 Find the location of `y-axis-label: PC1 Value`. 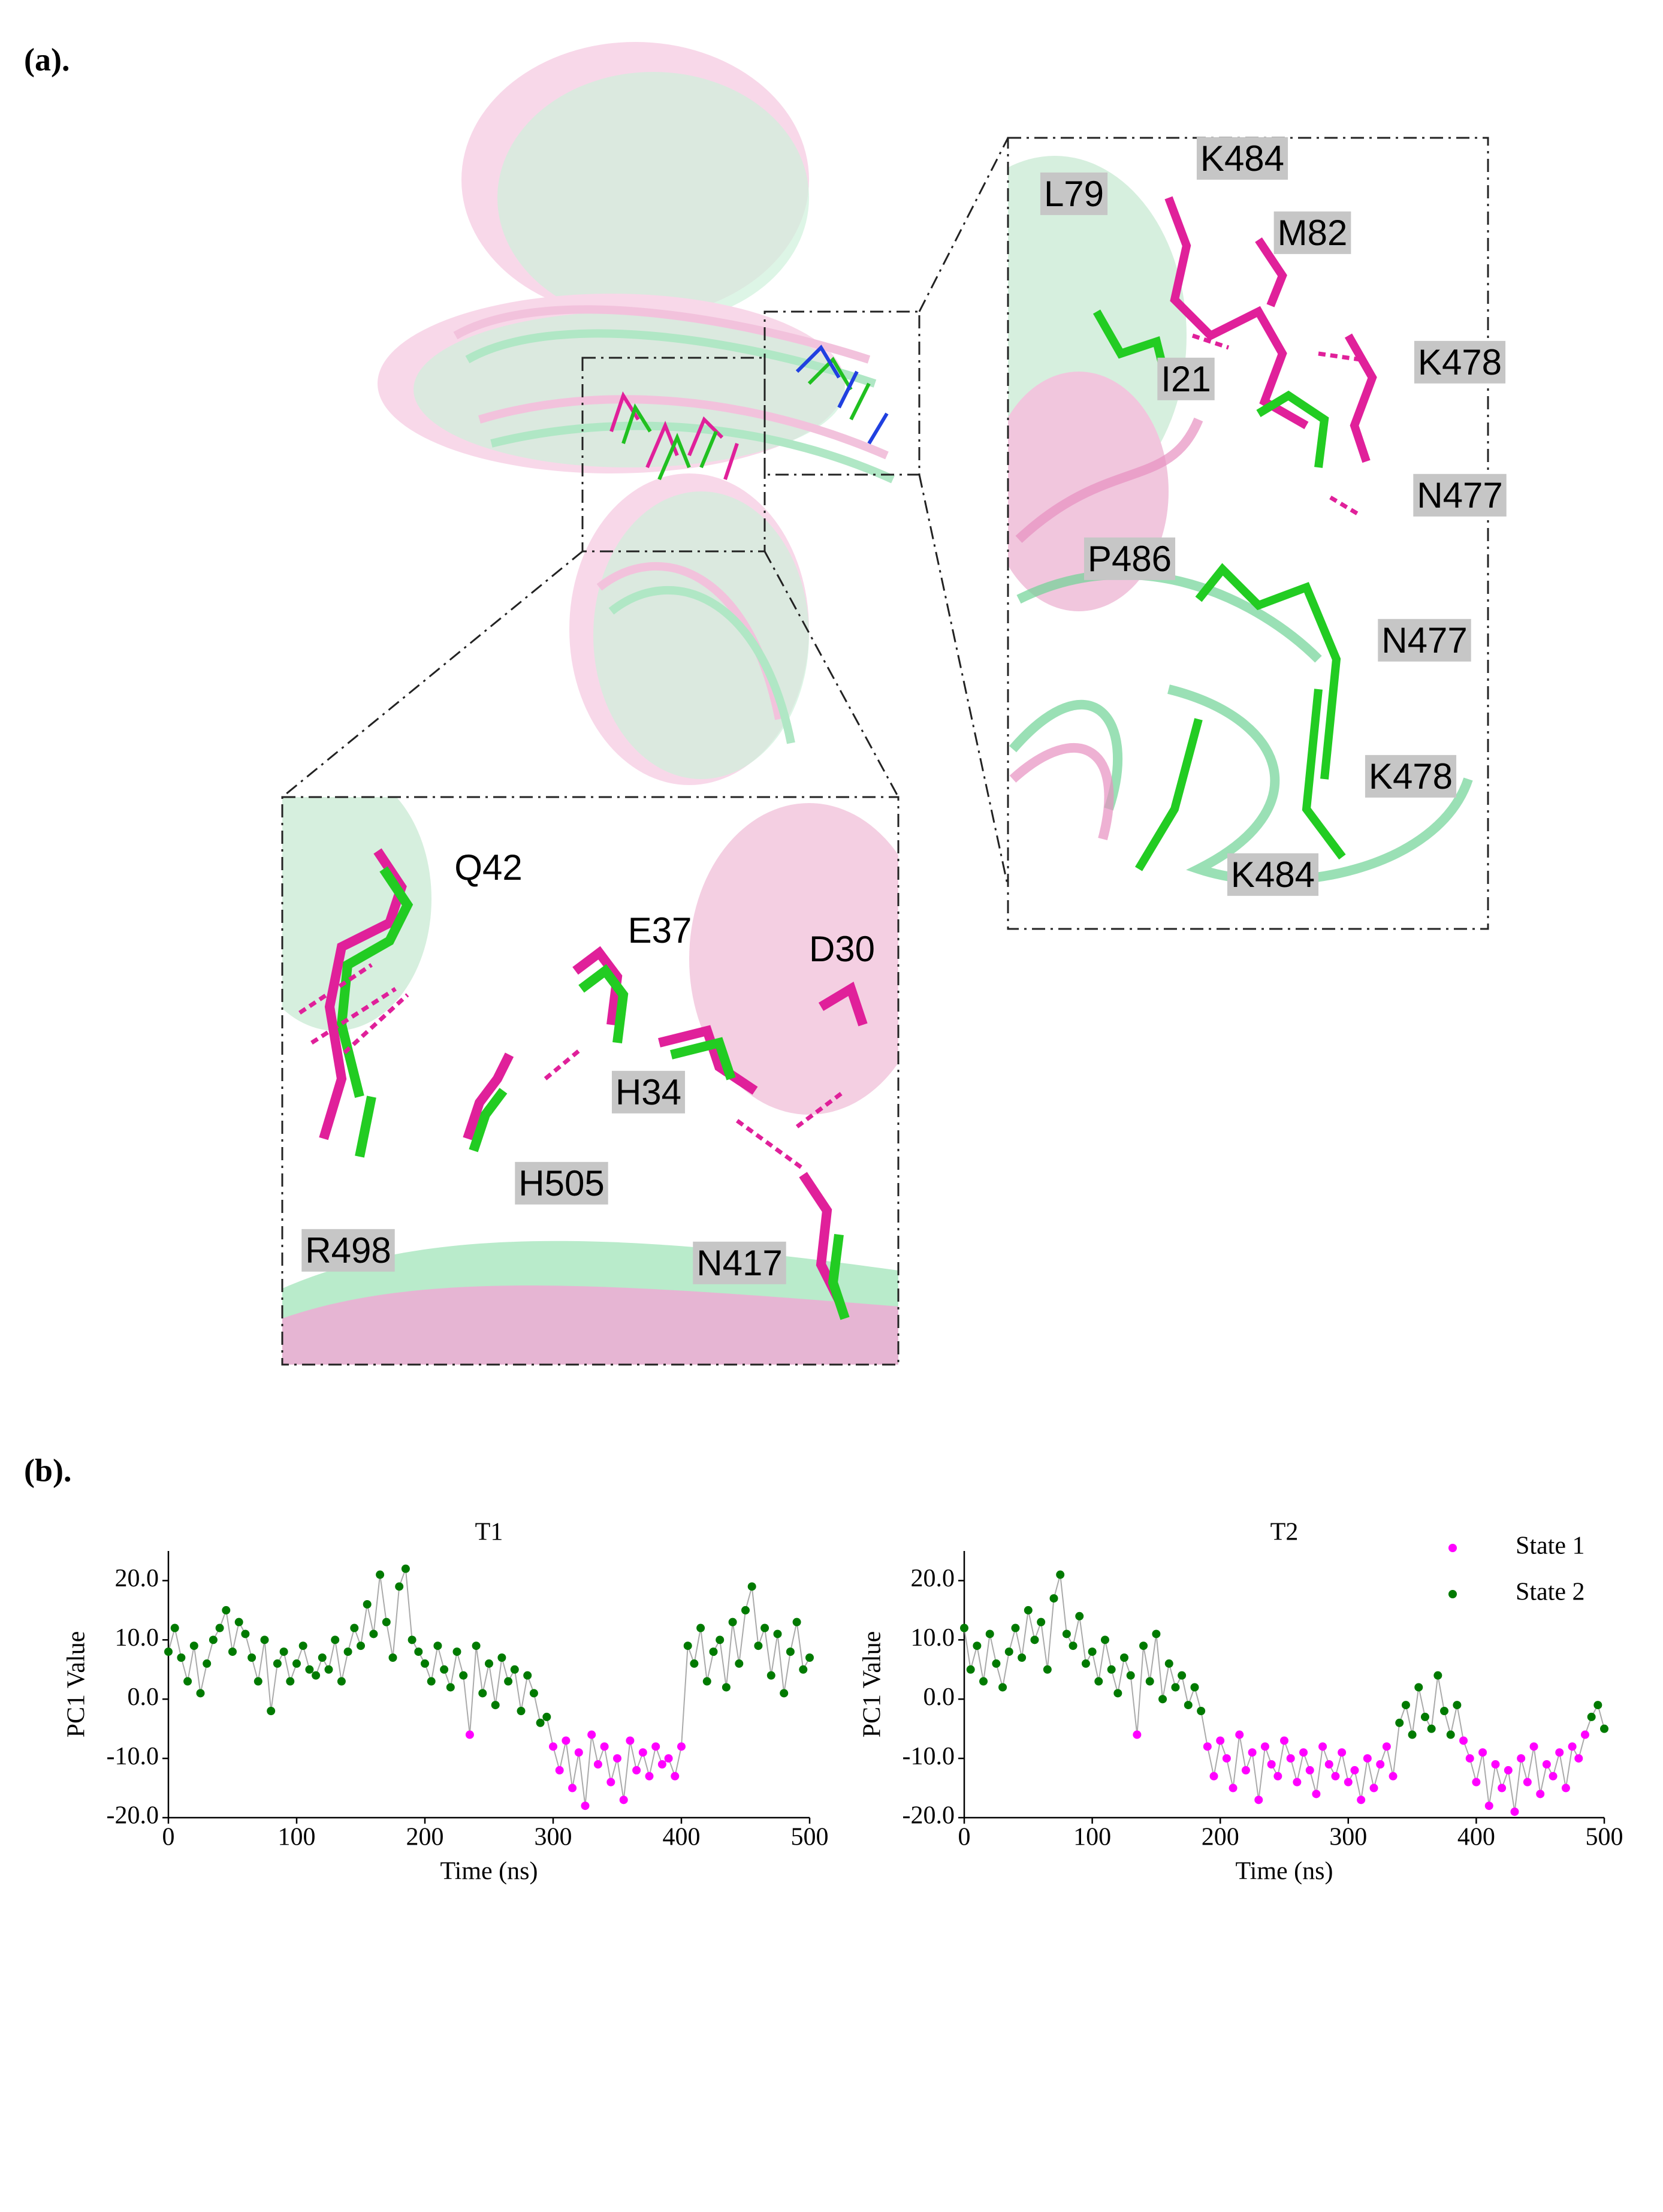

y-axis-label: PC1 Value is located at coordinates (76, 1684).